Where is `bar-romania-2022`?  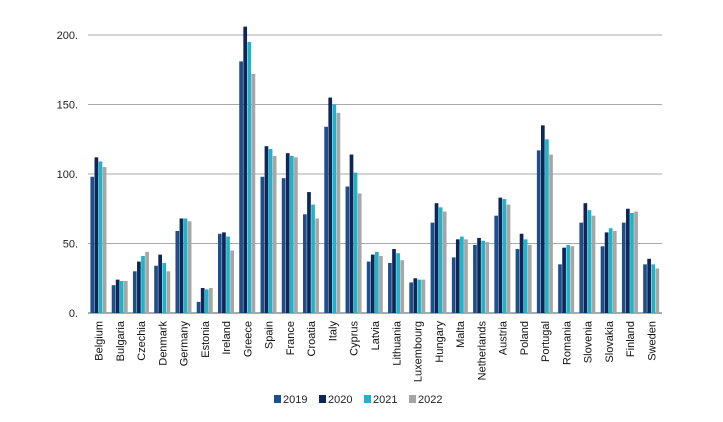 bar-romania-2022 is located at coordinates (572, 279).